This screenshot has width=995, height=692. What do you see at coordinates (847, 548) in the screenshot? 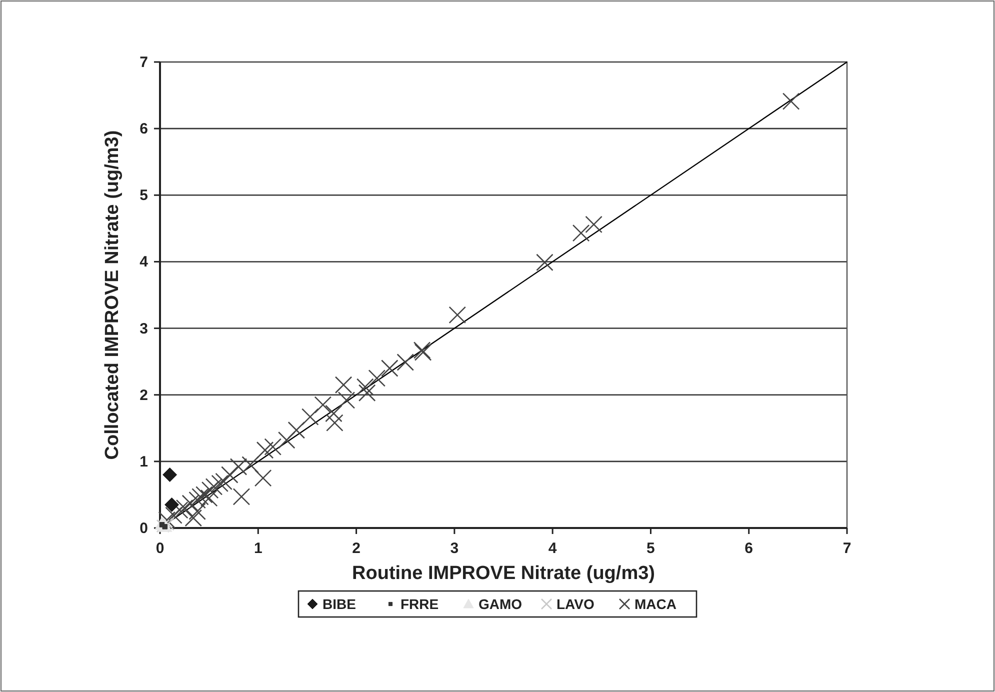
I see `x-tick-label: 7` at bounding box center [847, 548].